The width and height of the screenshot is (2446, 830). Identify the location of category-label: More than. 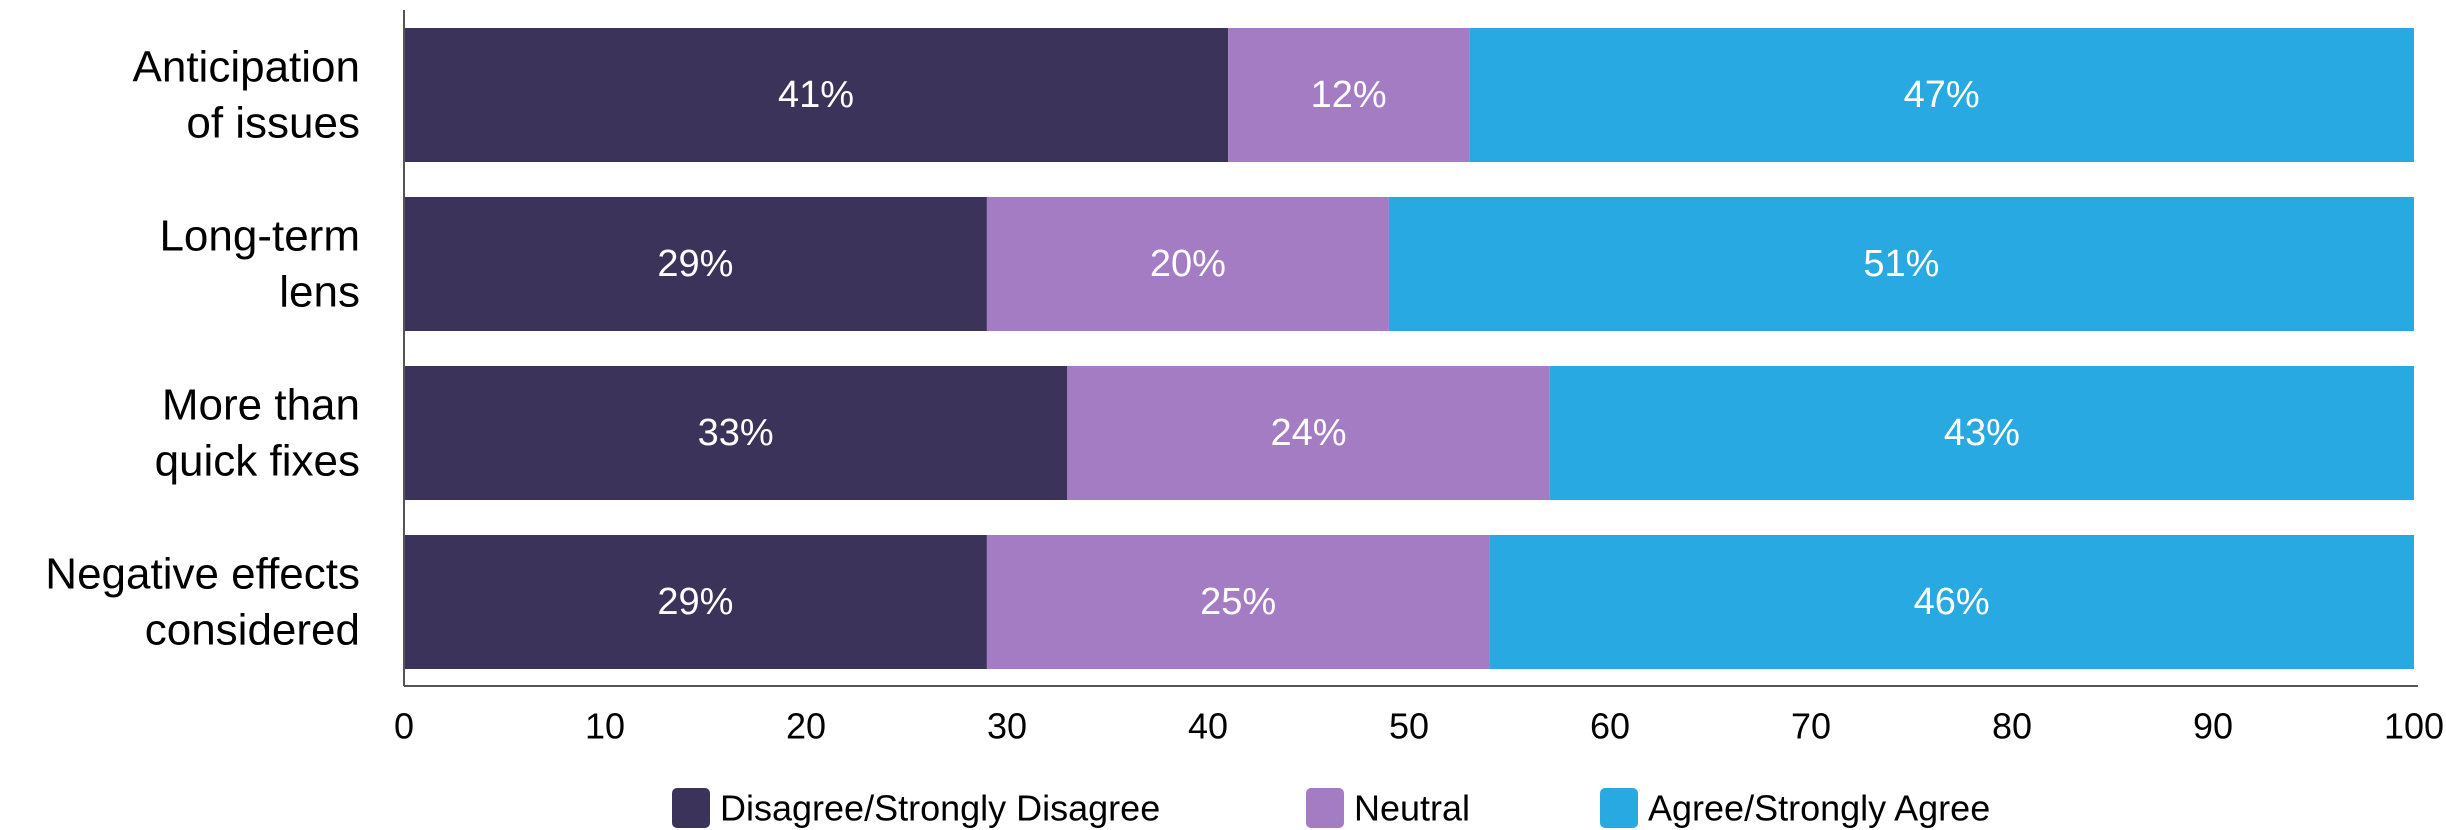
(261, 405).